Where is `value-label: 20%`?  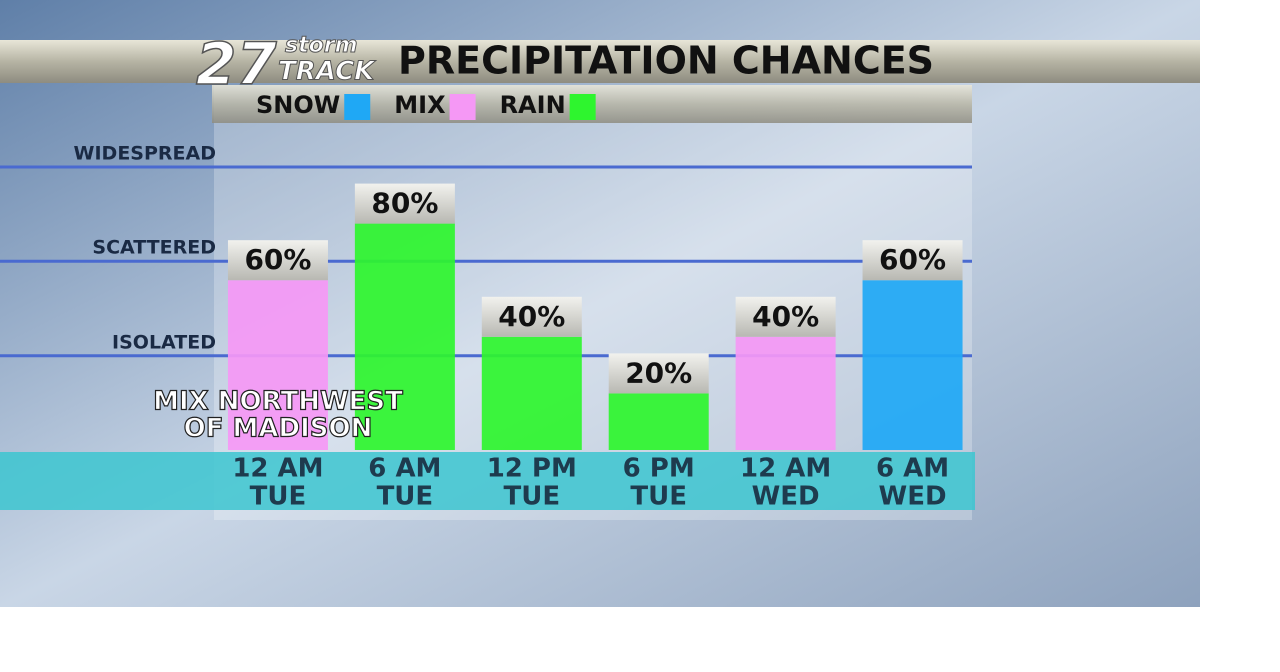
value-label: 20% is located at coordinates (658, 372).